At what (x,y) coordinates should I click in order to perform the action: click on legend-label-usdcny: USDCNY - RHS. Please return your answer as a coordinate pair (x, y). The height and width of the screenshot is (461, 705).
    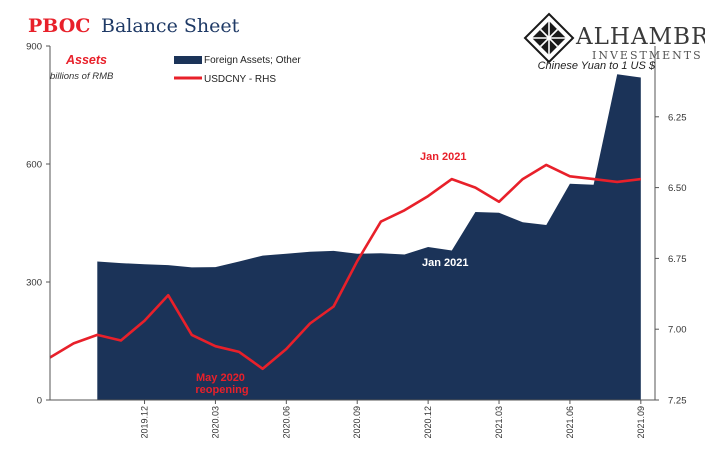
    Looking at the image, I should click on (240, 79).